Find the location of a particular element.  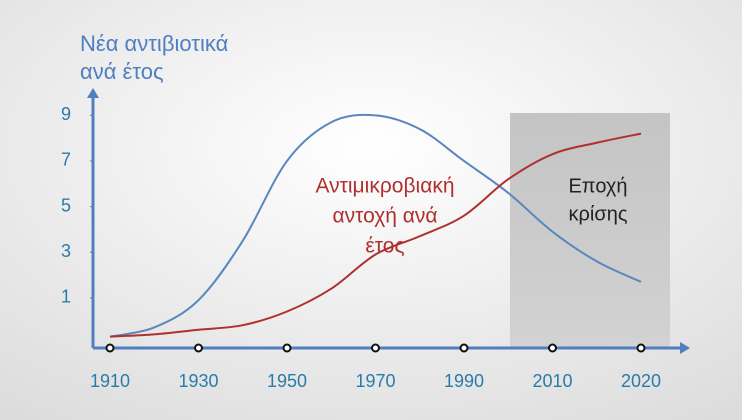

x-tick-label: 1970 is located at coordinates (375, 381).